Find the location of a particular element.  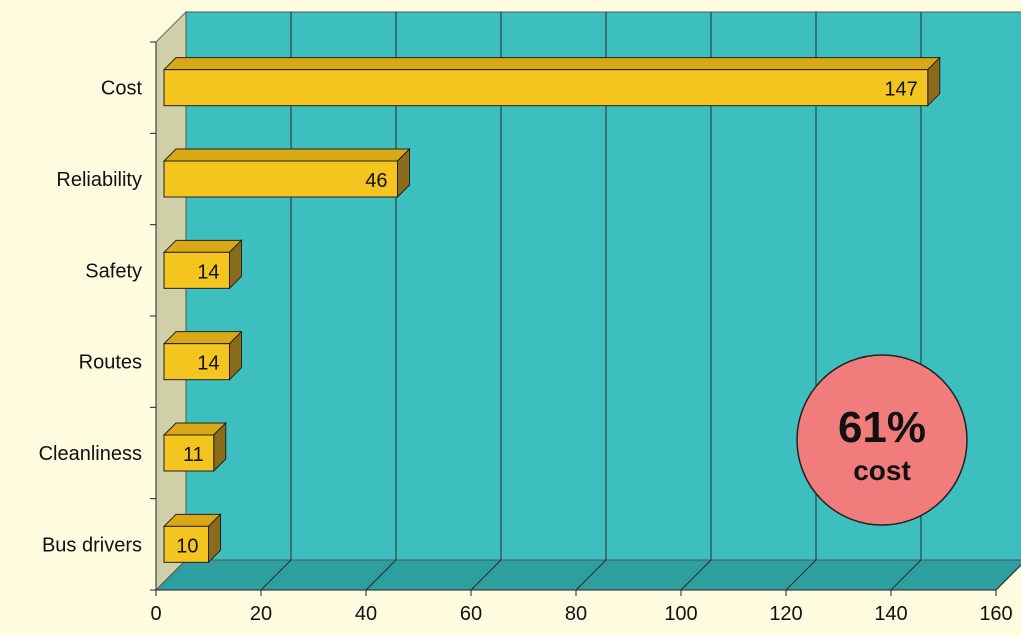

x-tick-label: 160 is located at coordinates (995, 614).